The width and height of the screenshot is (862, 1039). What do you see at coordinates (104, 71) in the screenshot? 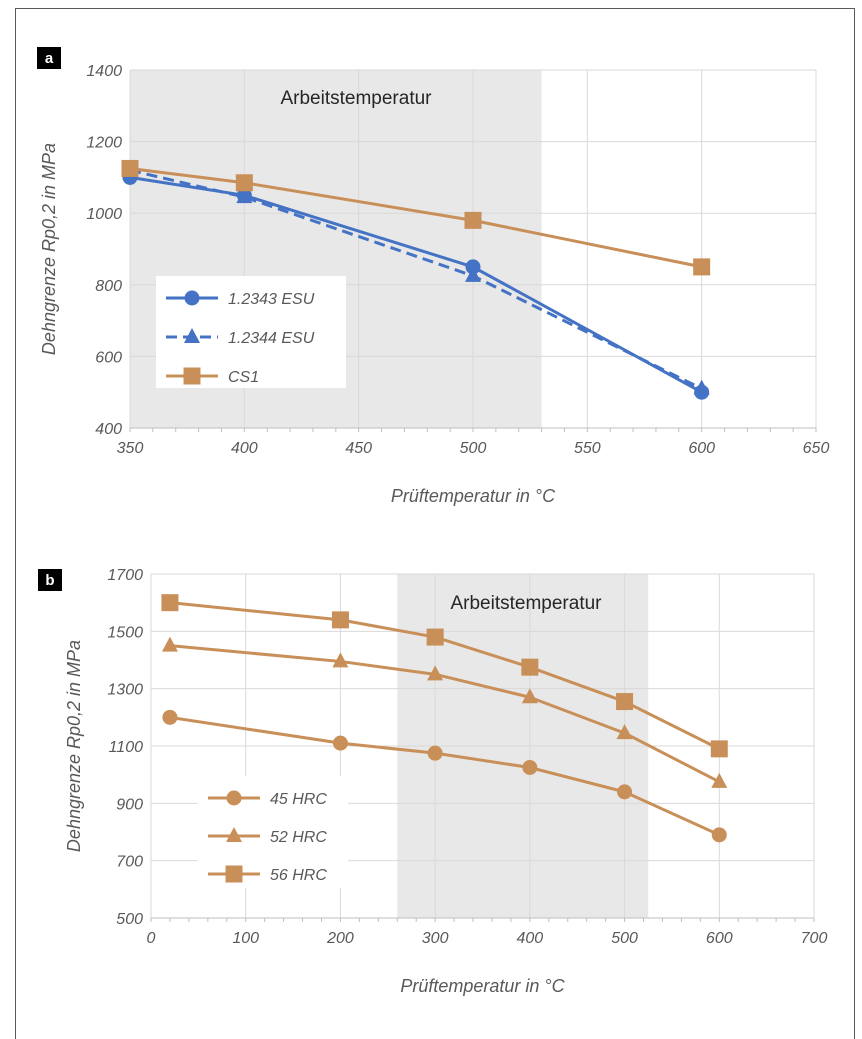
I see `y-tick-label: 1400` at bounding box center [104, 71].